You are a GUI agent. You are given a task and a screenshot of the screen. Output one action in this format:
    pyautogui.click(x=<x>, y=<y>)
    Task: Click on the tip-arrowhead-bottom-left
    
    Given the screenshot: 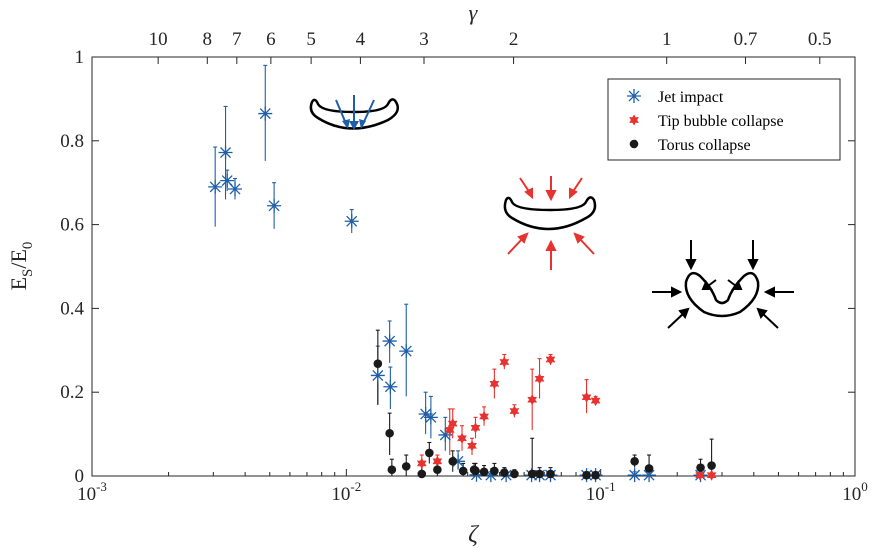 What is the action you would take?
    pyautogui.click(x=523, y=238)
    